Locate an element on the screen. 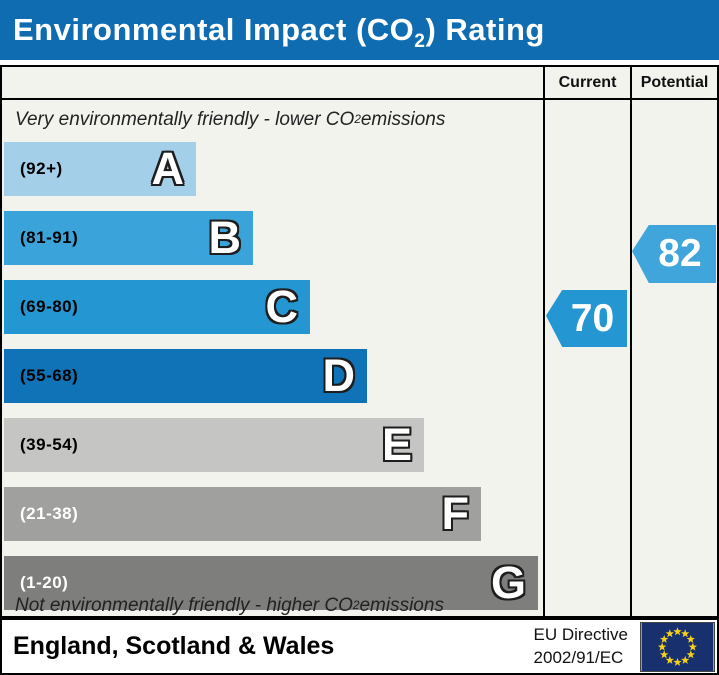 The image size is (719, 675). band-row-B: (81-91) B is located at coordinates (272, 243).